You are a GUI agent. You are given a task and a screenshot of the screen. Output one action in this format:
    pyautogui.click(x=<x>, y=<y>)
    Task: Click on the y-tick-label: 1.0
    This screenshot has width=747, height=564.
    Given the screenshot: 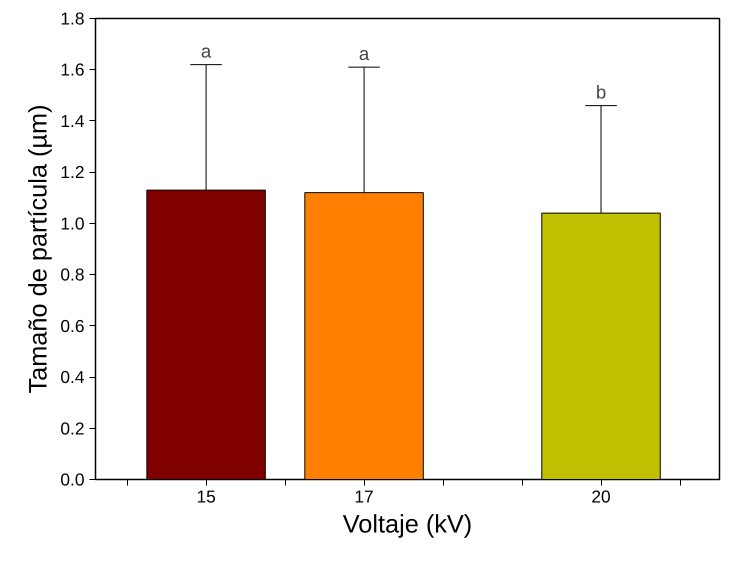 What is the action you would take?
    pyautogui.click(x=72, y=223)
    